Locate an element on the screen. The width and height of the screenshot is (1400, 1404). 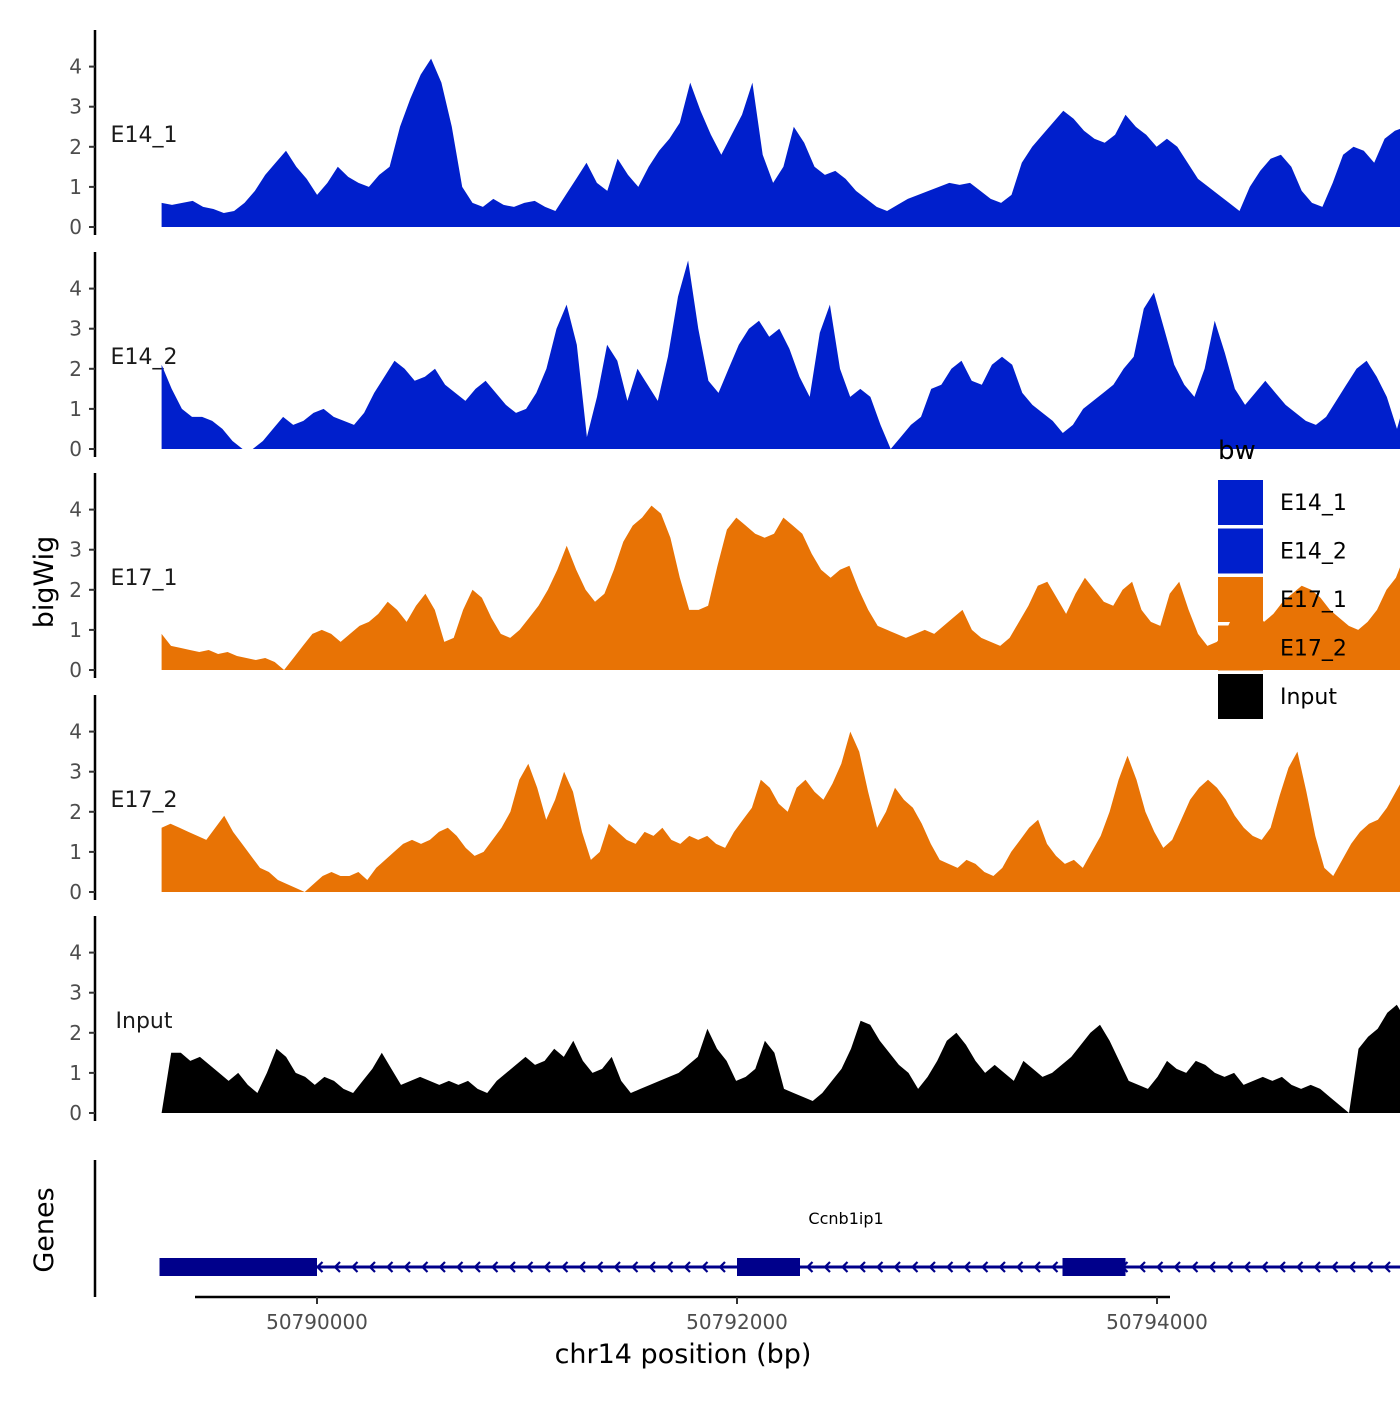
track-label: E14_2 is located at coordinates (144, 357).